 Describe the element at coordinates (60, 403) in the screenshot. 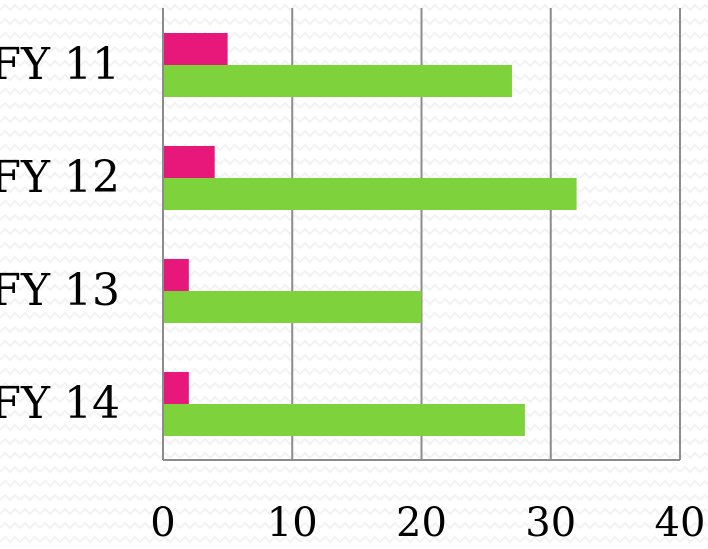

I see `category-label: FY 14` at that location.